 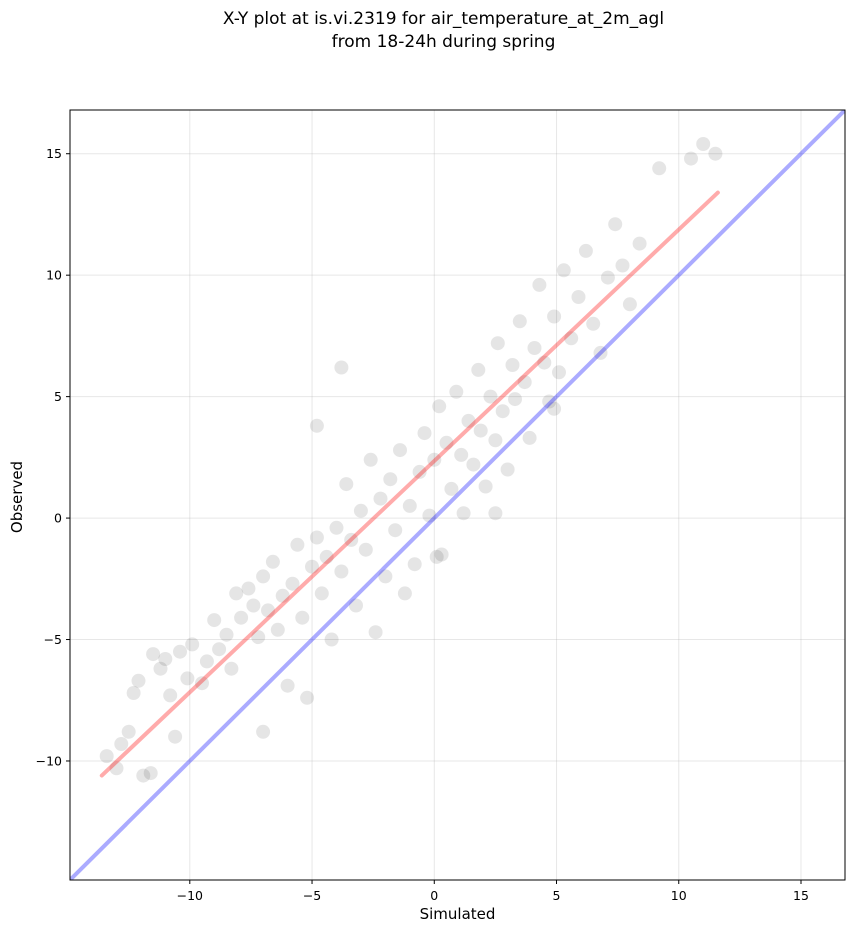 What do you see at coordinates (54, 275) in the screenshot?
I see `y-tick-label: 10` at bounding box center [54, 275].